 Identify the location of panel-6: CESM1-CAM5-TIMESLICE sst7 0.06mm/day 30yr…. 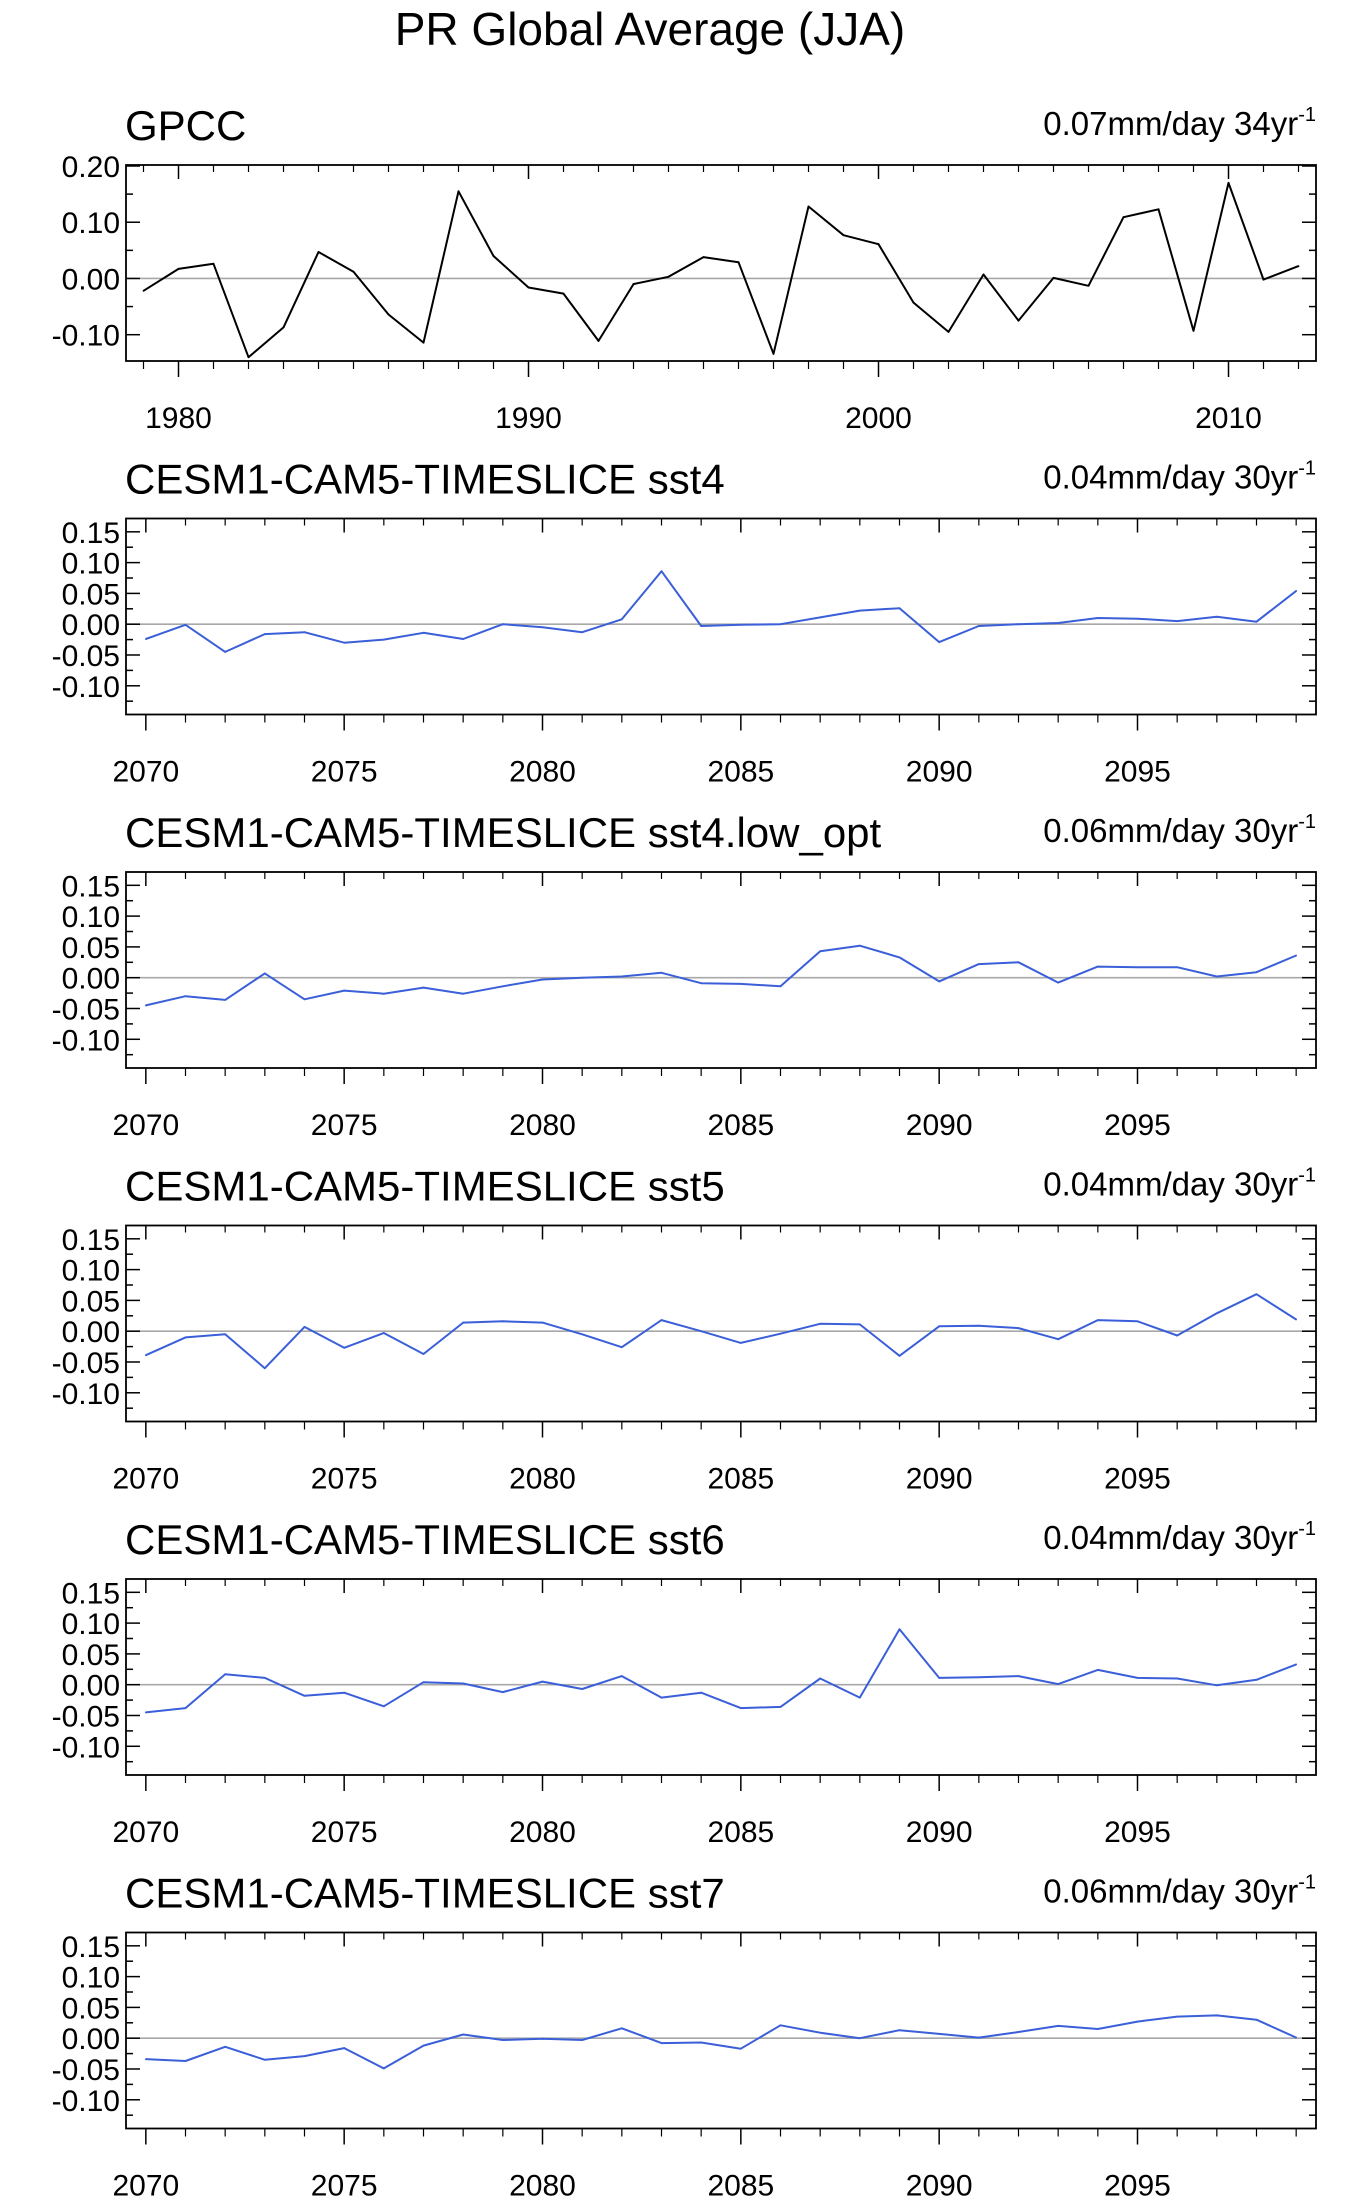
(684, 2036).